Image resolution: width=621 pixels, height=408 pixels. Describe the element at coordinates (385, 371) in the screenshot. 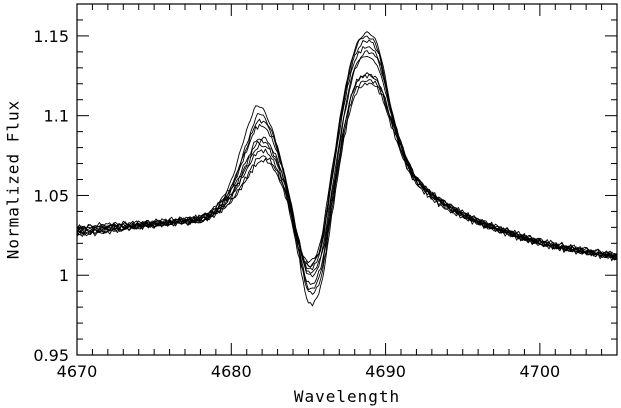

I see `x-tick-label: 4690` at that location.